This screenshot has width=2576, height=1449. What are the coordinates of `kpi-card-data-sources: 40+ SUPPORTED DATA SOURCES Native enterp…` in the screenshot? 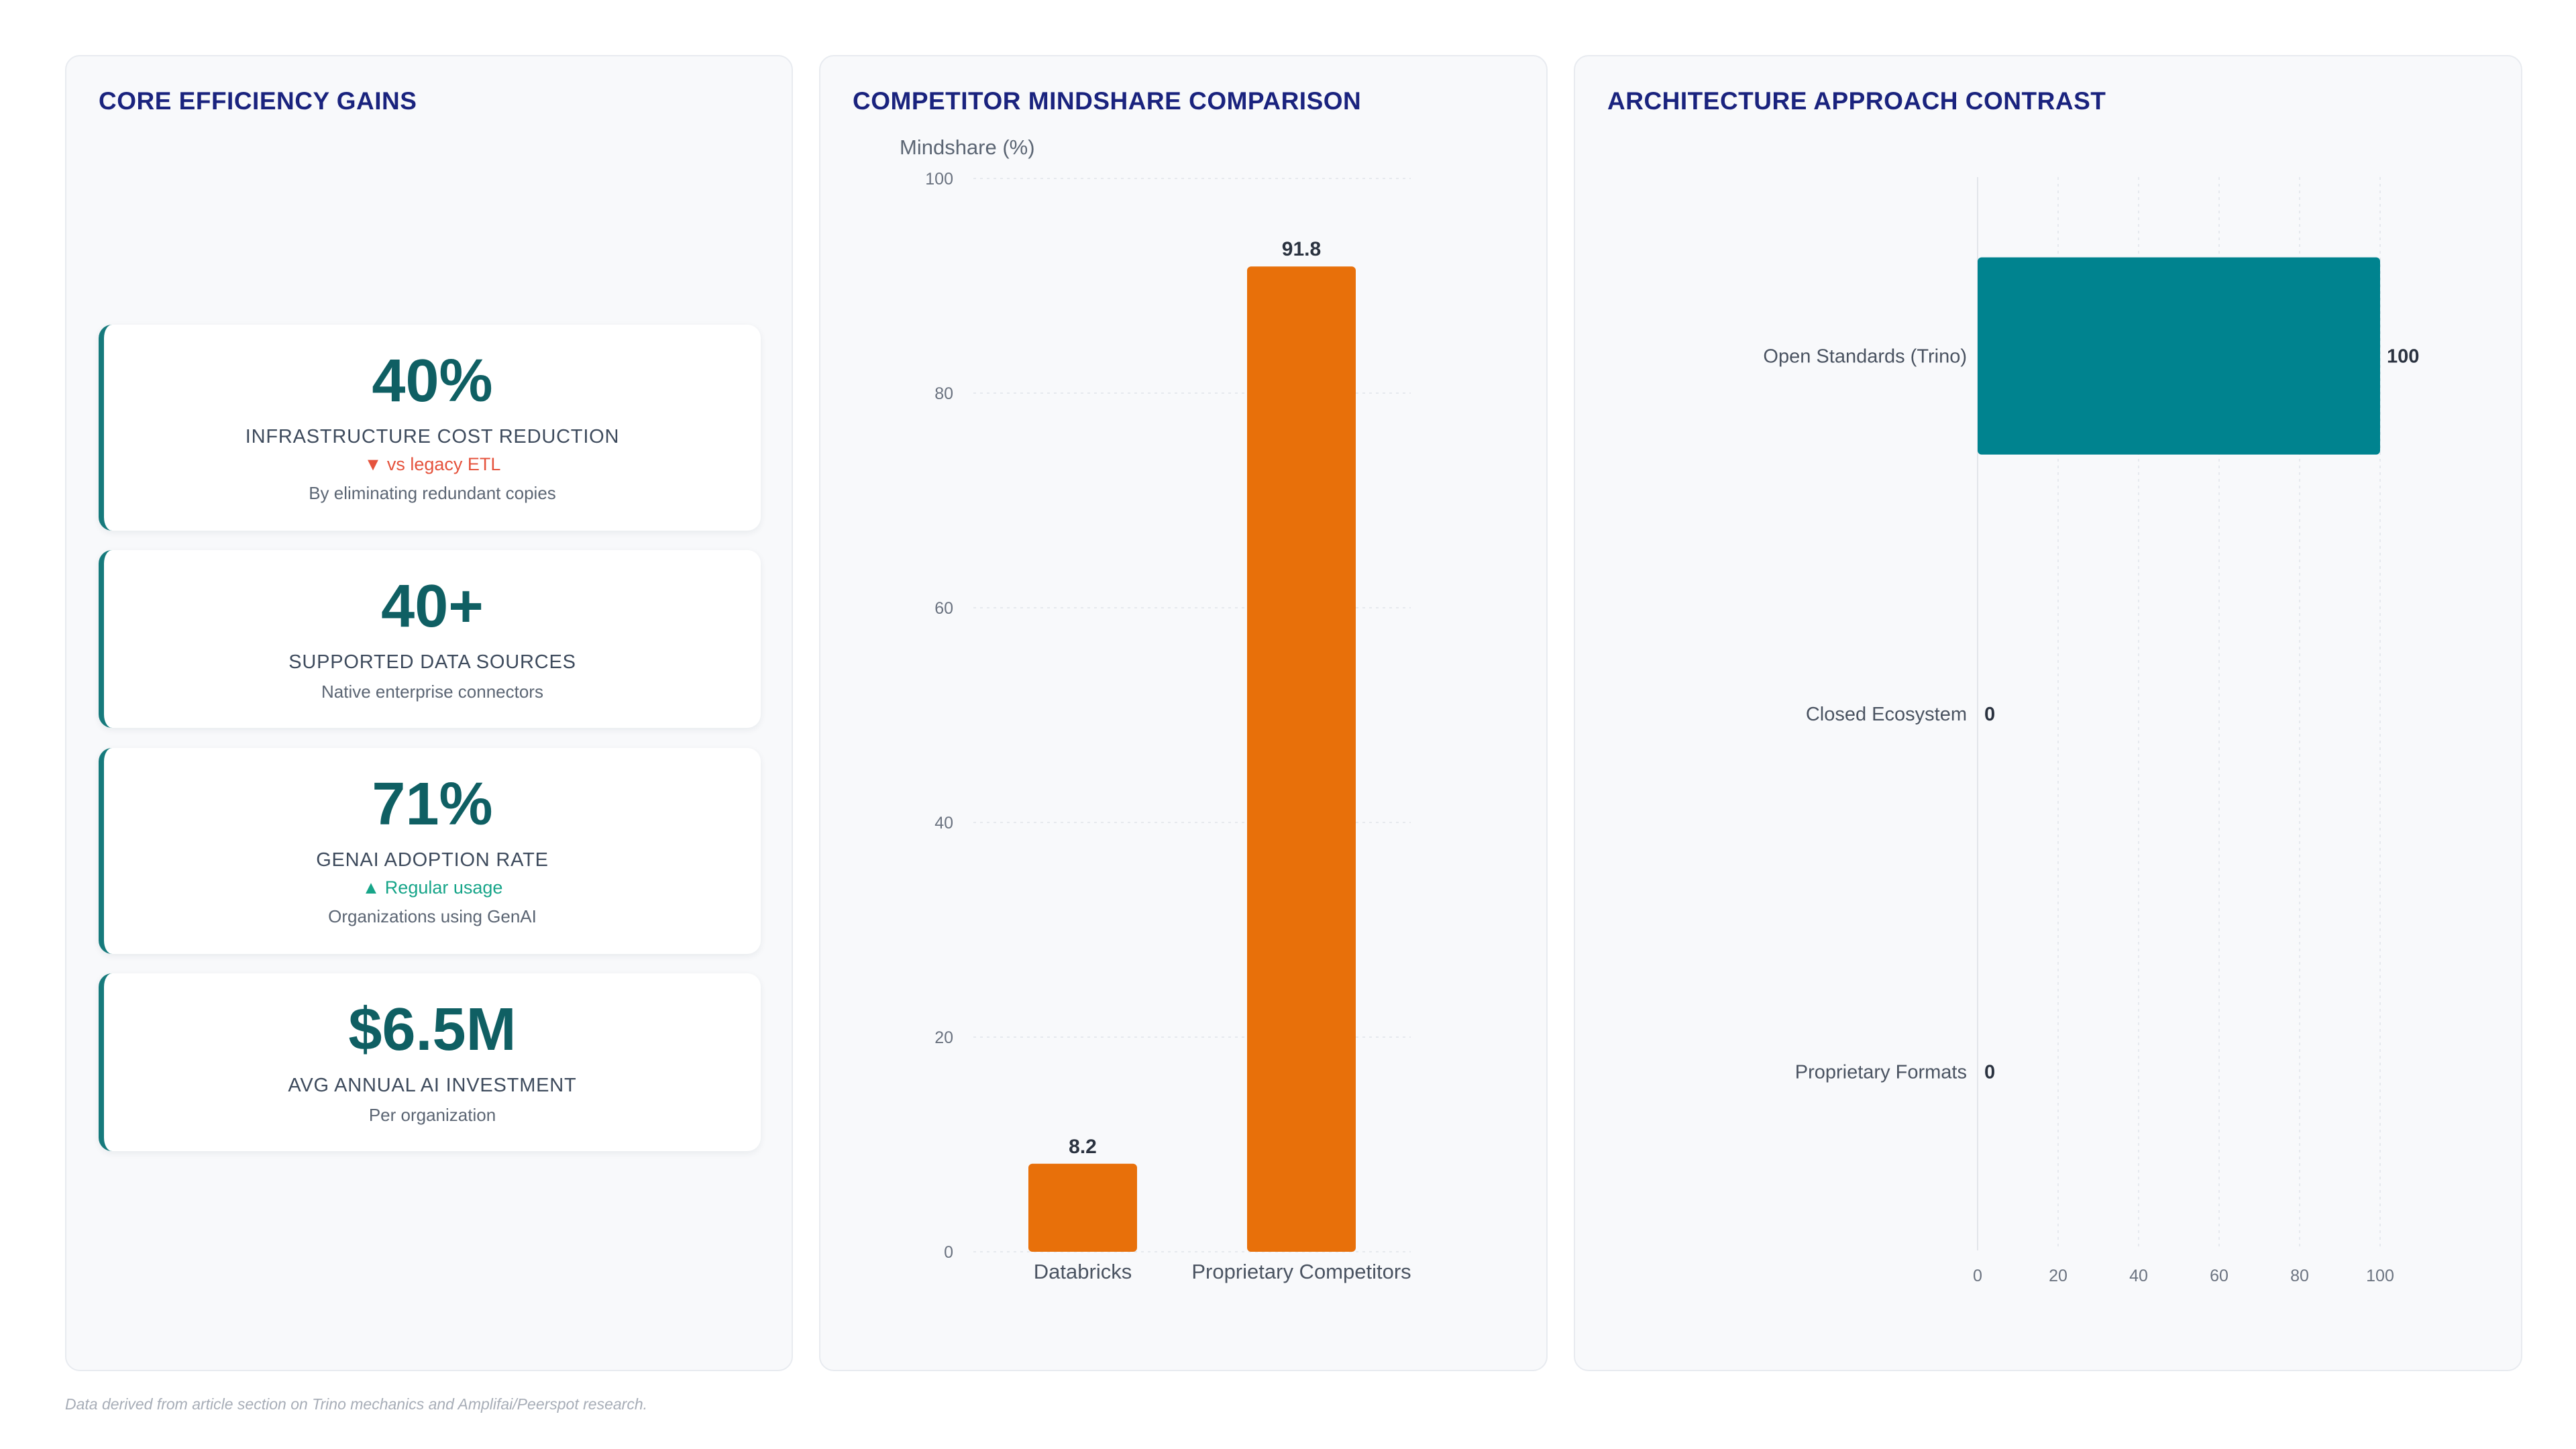 It's located at (430, 639).